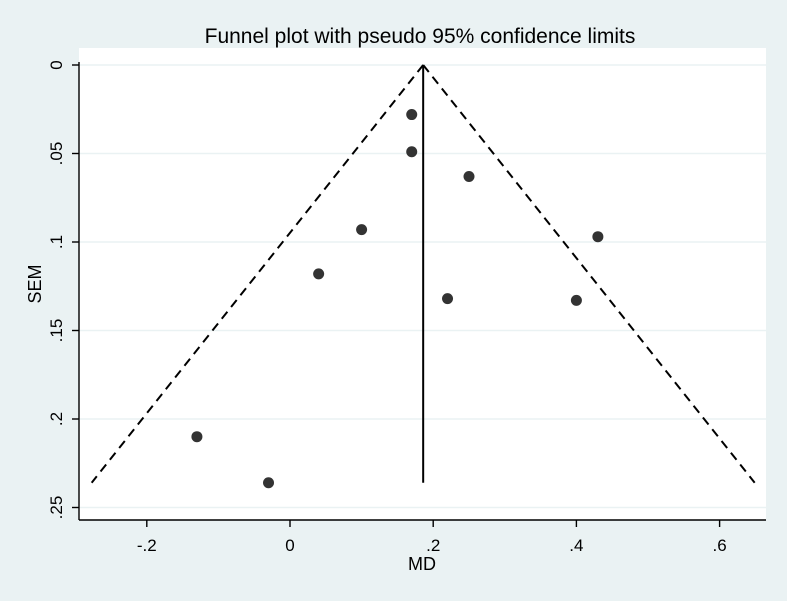  I want to click on x-tick-label: -.2, so click(147, 545).